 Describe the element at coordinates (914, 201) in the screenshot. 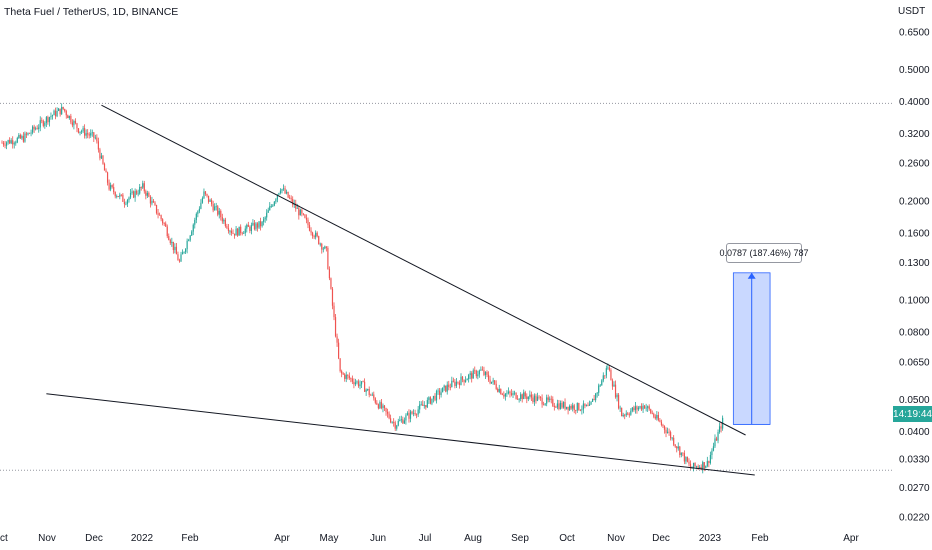

I see `y-tick-label: 0.2000` at that location.